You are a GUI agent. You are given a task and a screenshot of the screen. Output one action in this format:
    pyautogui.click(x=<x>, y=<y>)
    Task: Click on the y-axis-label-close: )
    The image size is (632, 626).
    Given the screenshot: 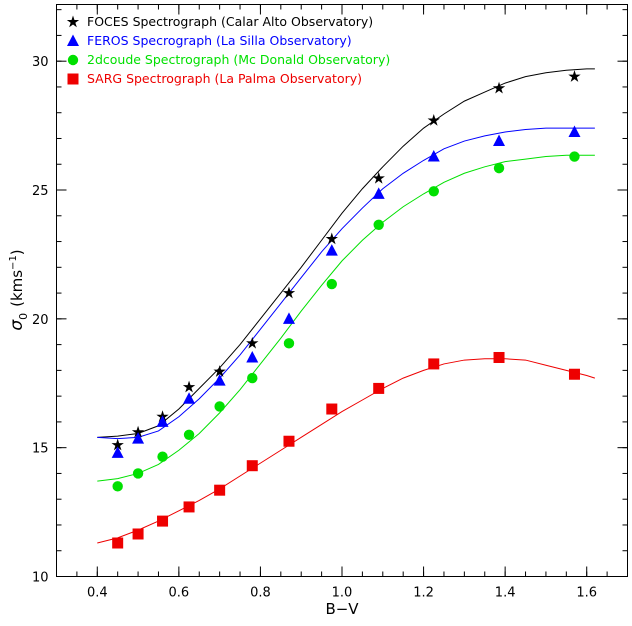 What is the action you would take?
    pyautogui.click(x=17, y=252)
    